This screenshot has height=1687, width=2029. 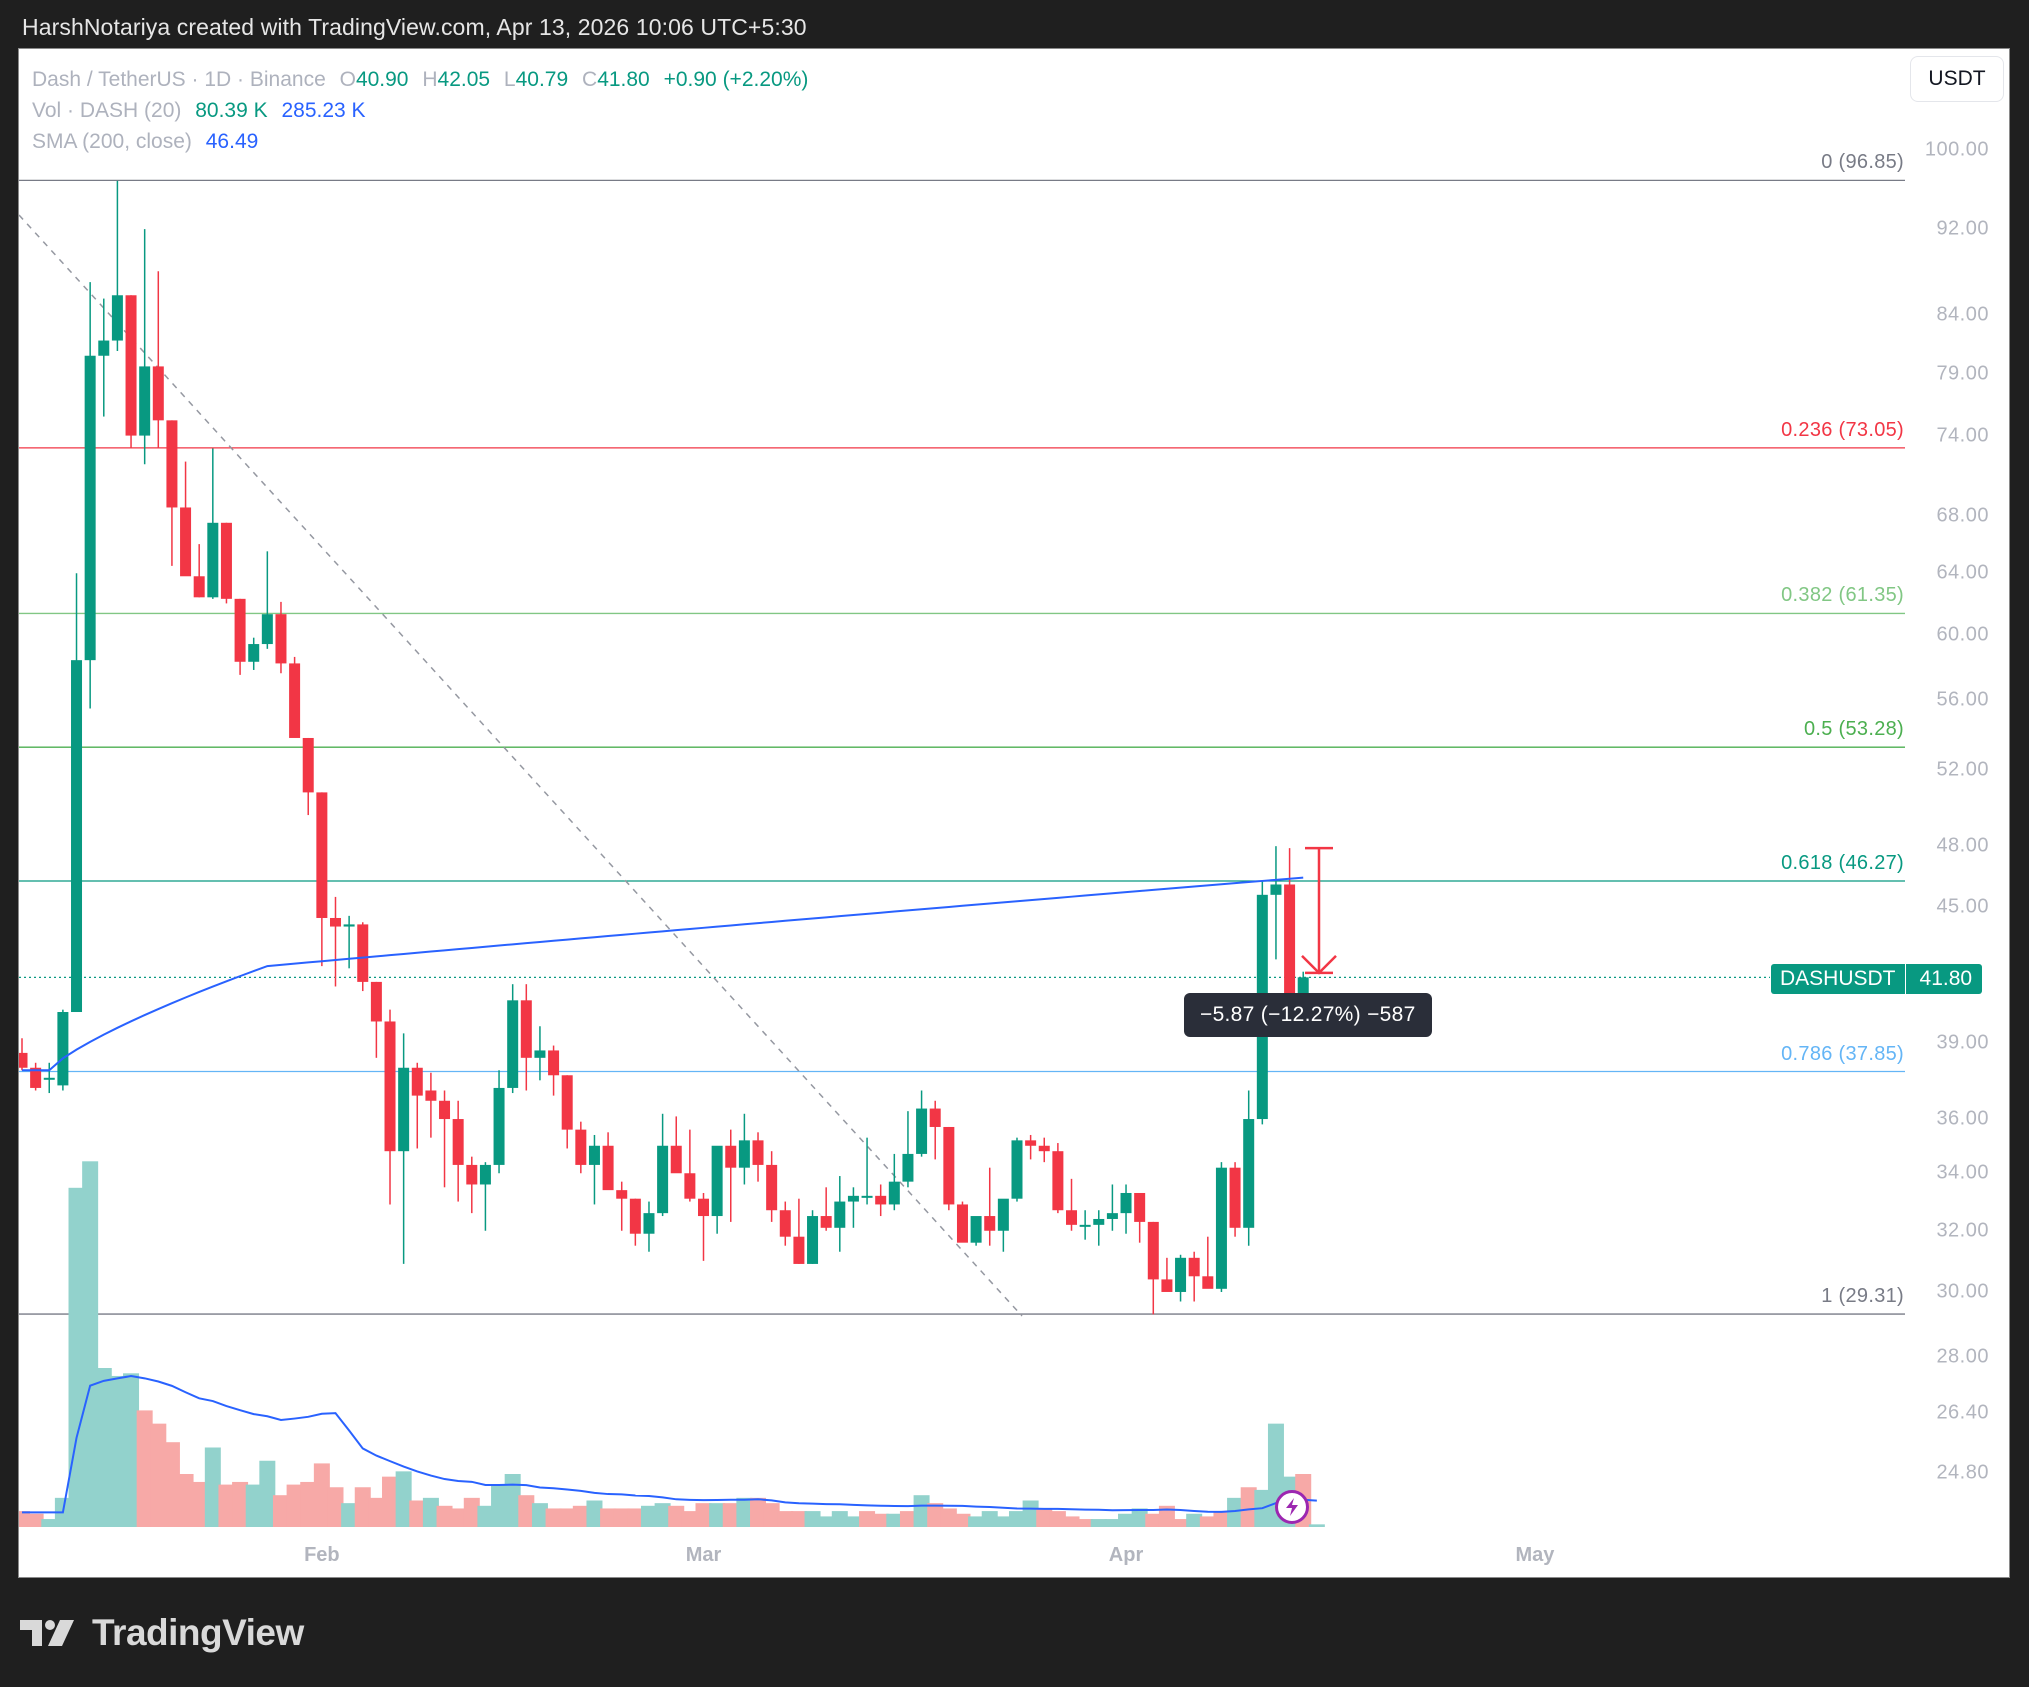 What do you see at coordinates (1842, 429) in the screenshot?
I see `fib-level-label: 0.236 (73.05)` at bounding box center [1842, 429].